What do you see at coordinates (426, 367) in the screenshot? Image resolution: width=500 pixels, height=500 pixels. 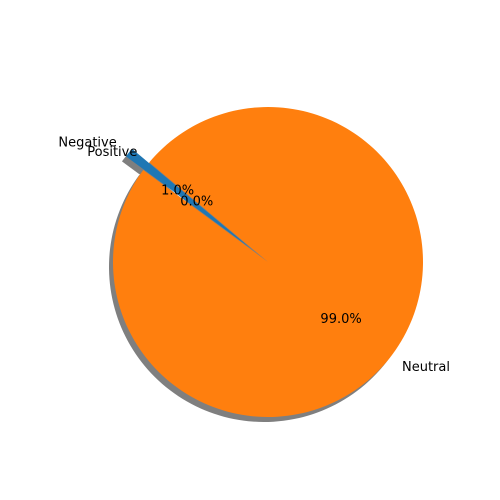 I see `slice-label-neutral: Neutral` at bounding box center [426, 367].